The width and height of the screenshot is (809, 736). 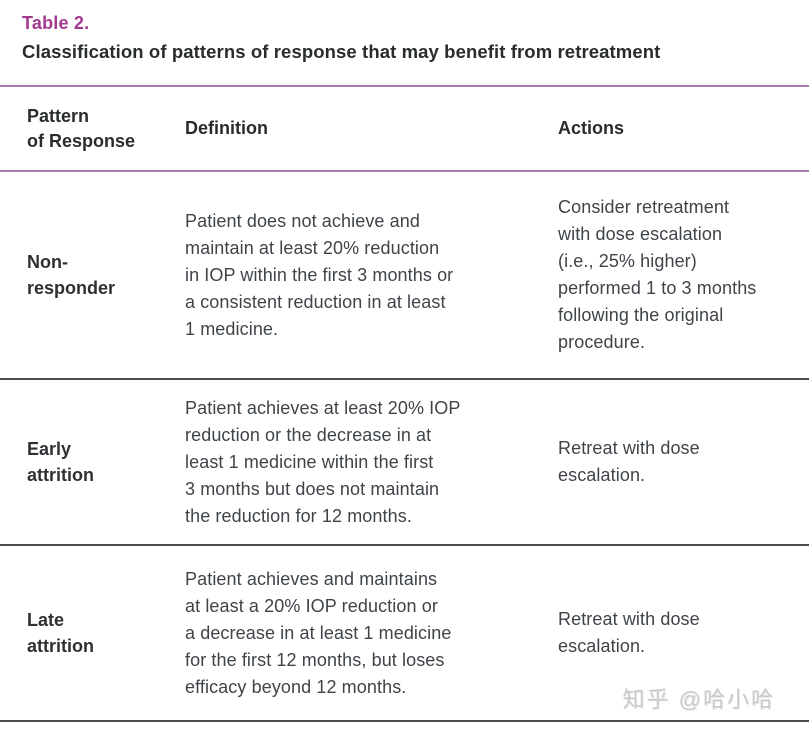 I want to click on pattern-cell: Non- responder, so click(x=71, y=275).